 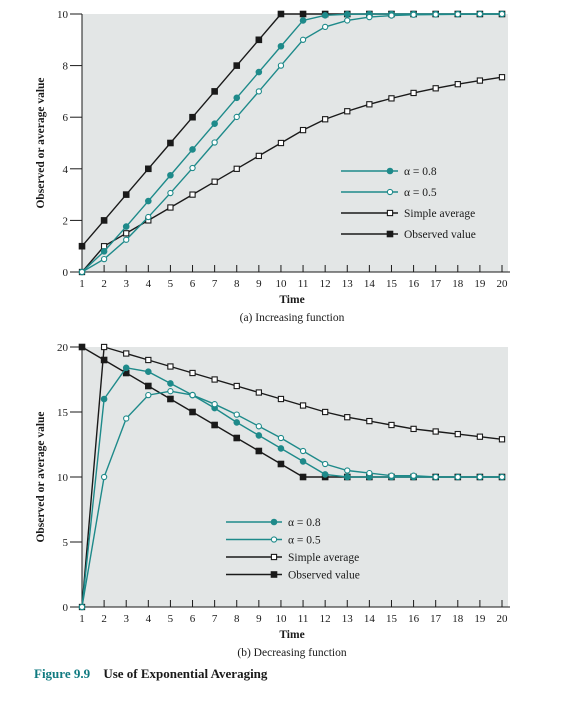 What do you see at coordinates (348, 284) in the screenshot?
I see `x-tick-label: 13` at bounding box center [348, 284].